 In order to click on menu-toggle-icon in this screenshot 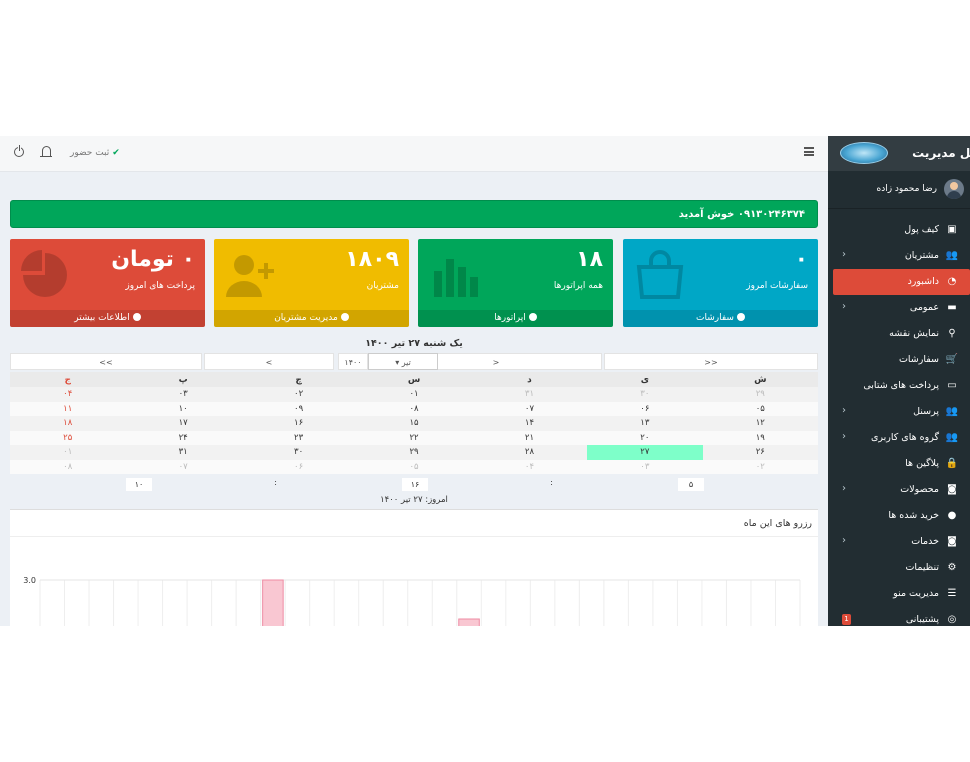, I will do `click(809, 151)`.